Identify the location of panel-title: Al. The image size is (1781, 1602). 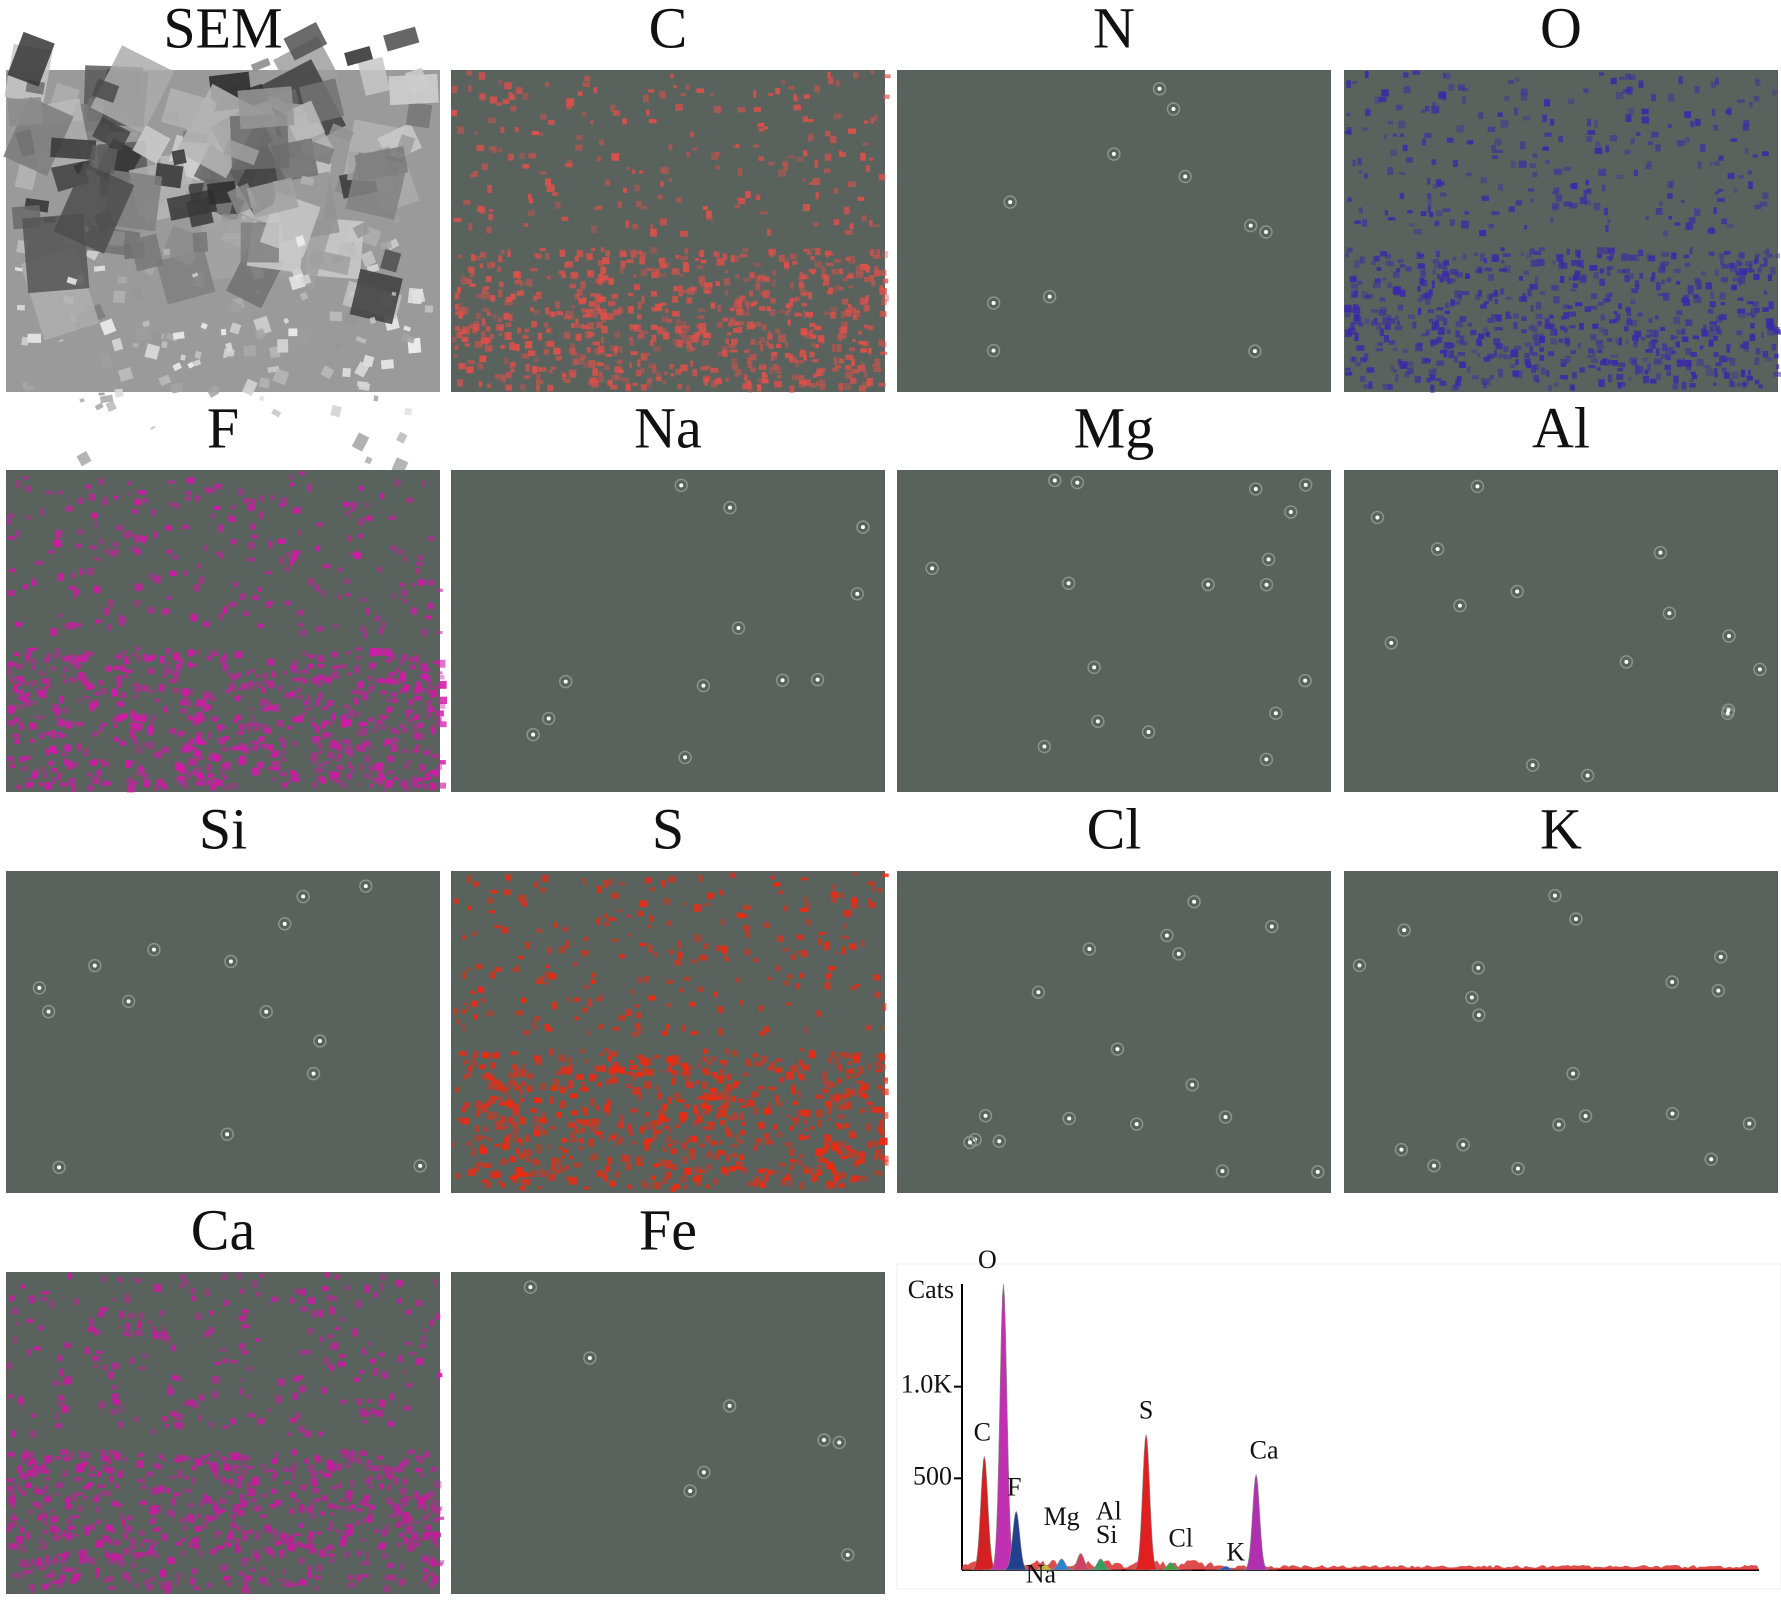
(1561, 427).